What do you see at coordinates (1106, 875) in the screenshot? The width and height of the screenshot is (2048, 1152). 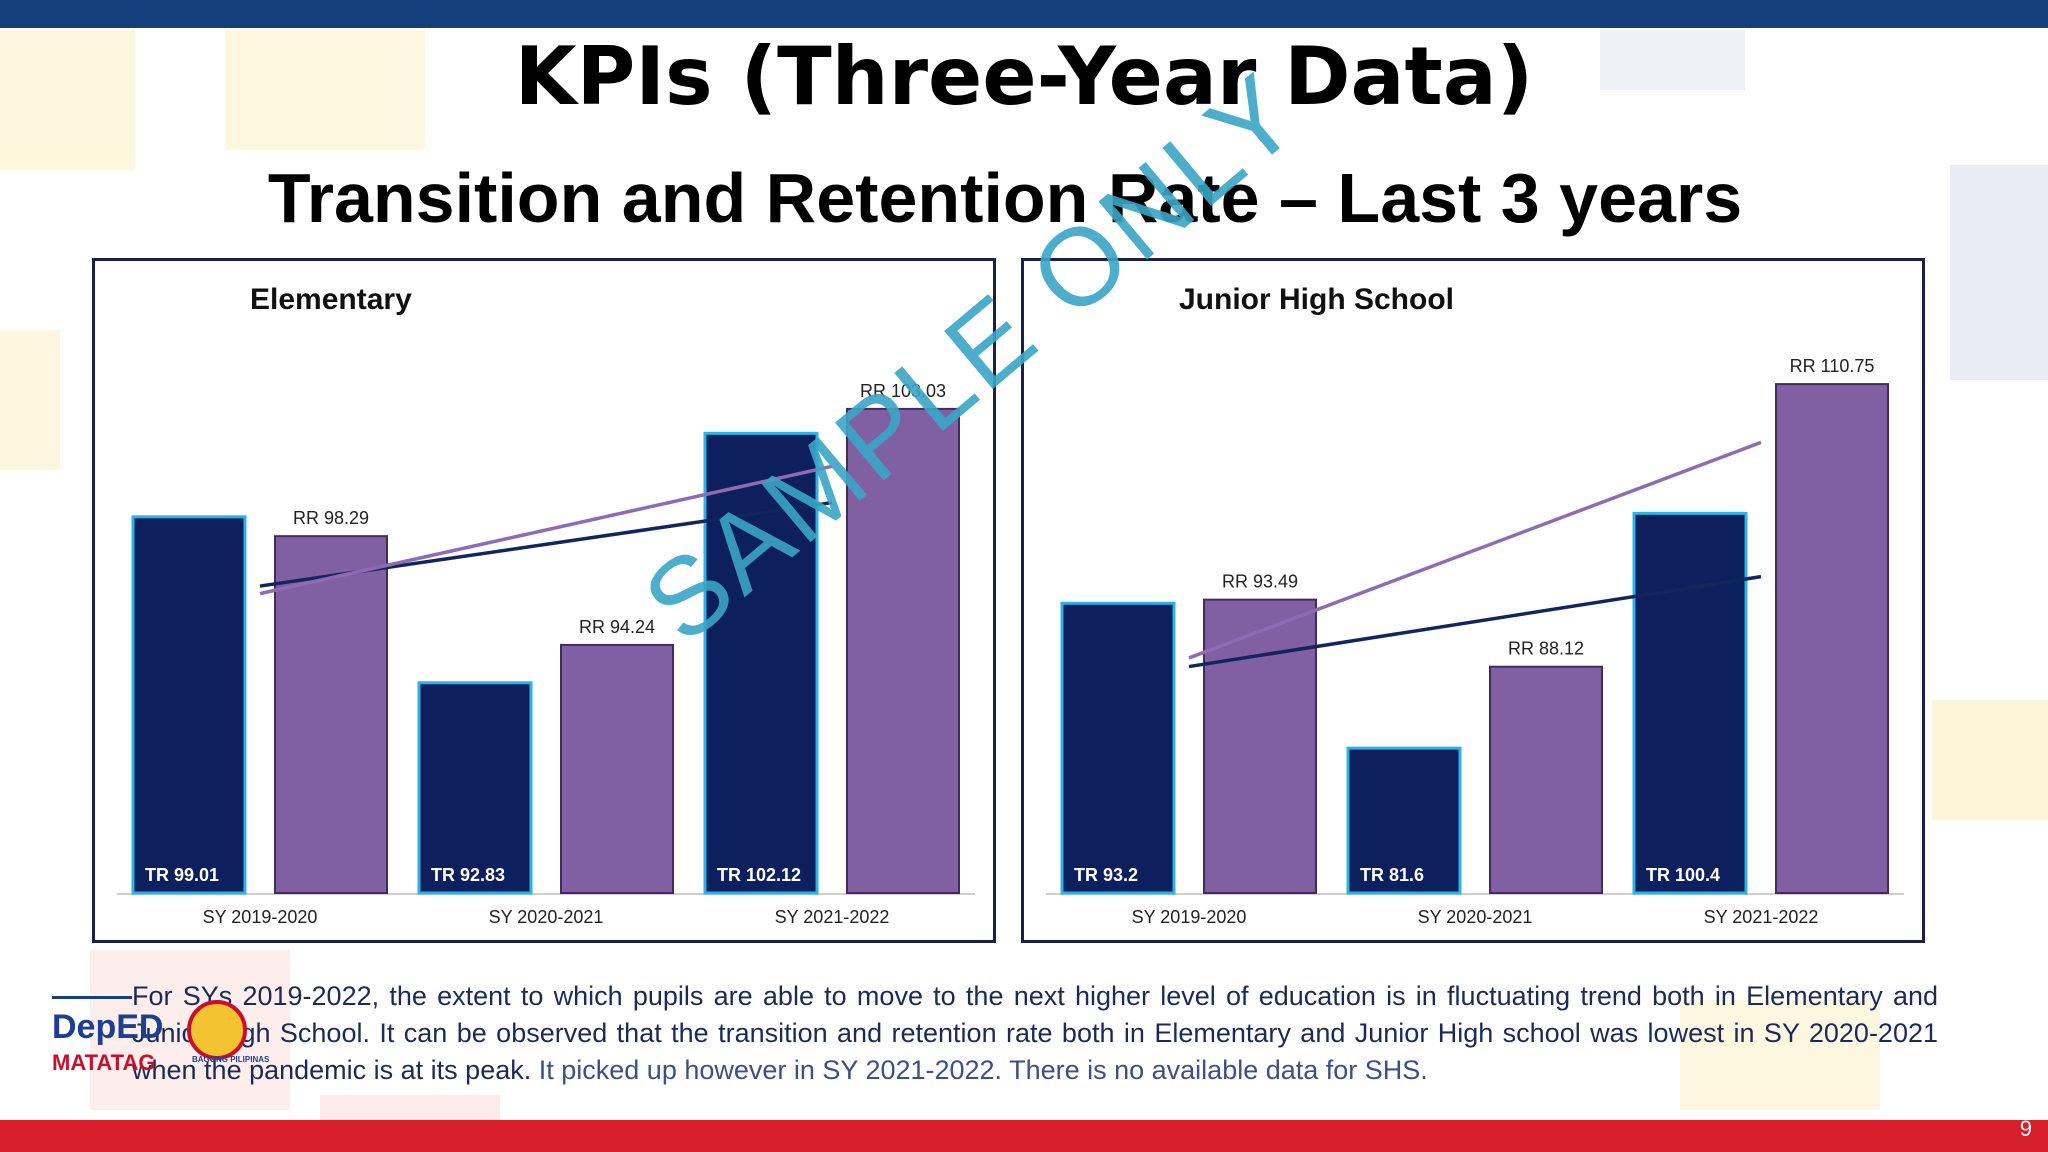 I see `data-label-tr: TR 93.2` at bounding box center [1106, 875].